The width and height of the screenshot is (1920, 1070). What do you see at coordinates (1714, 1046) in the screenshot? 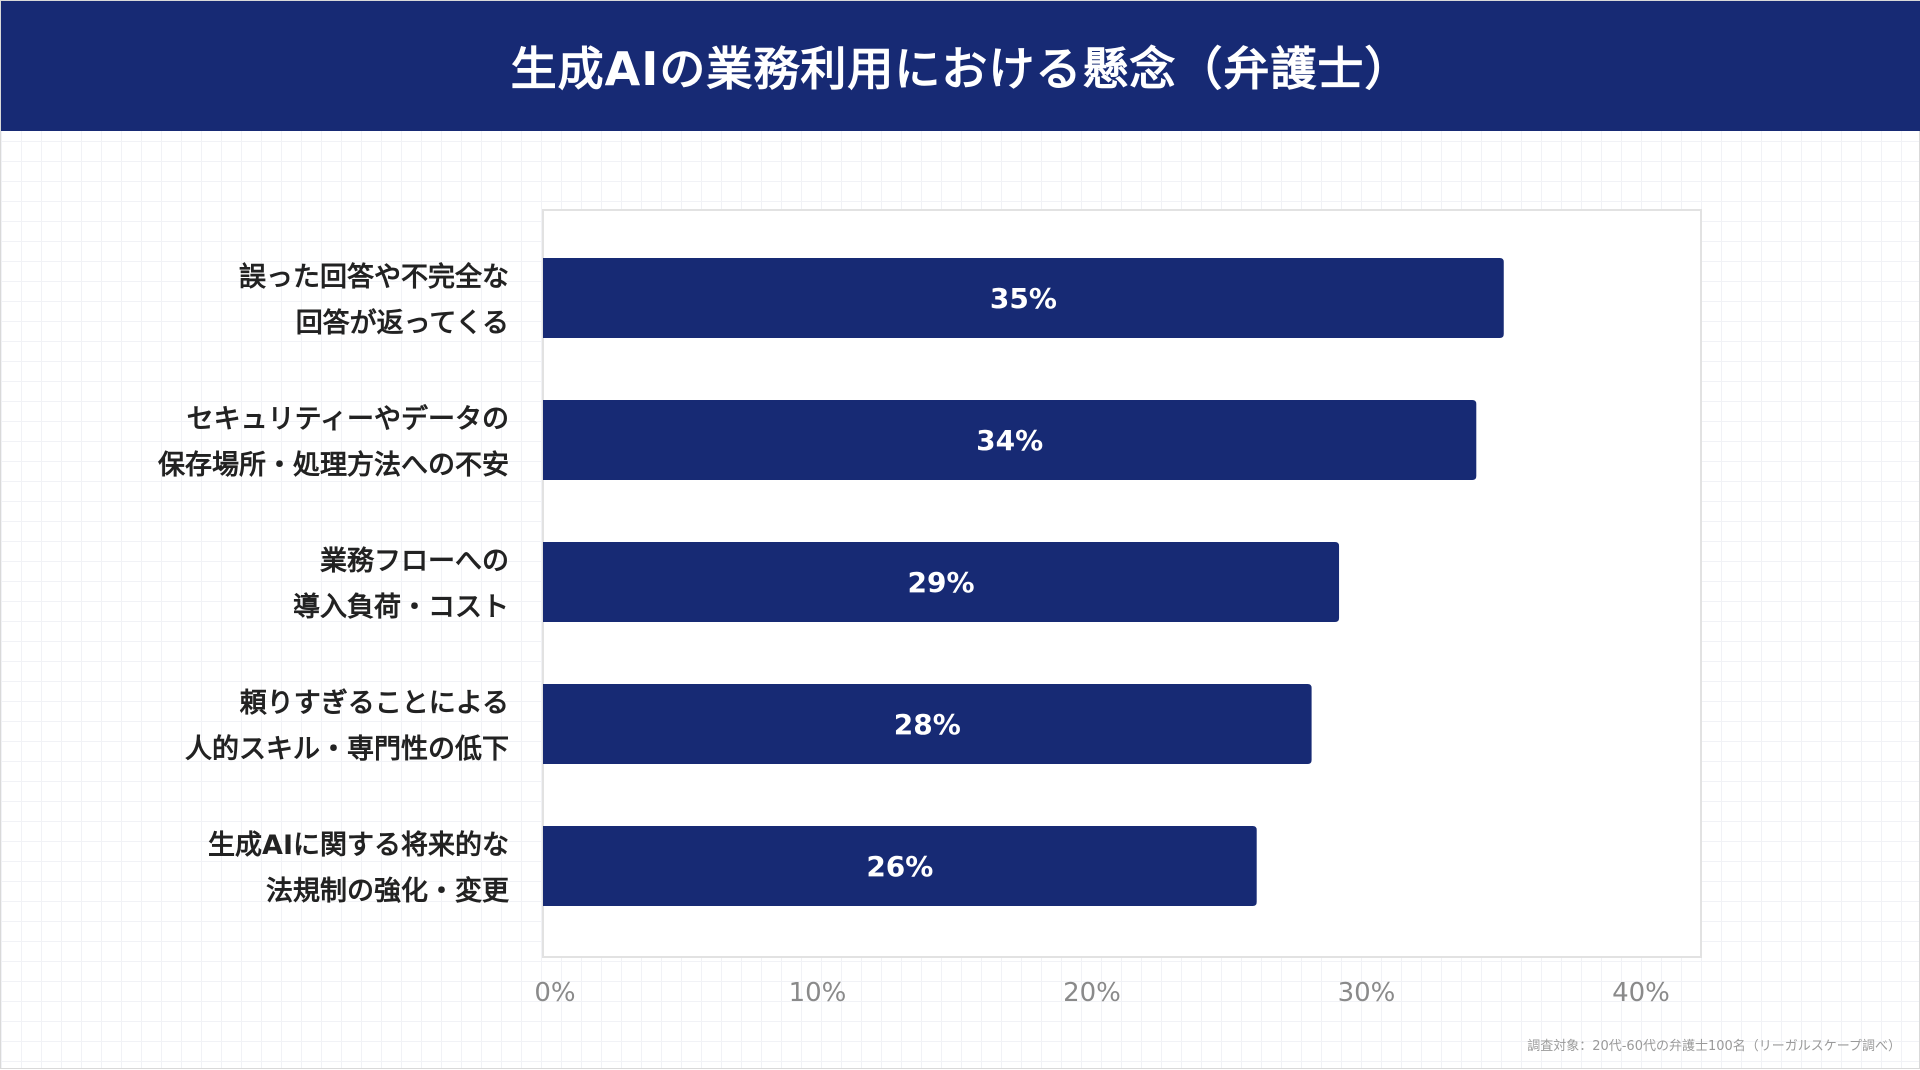
I see `source-footnote: 調査対象：20代-60代の弁護士100名（リーガルスケープ調べ）` at bounding box center [1714, 1046].